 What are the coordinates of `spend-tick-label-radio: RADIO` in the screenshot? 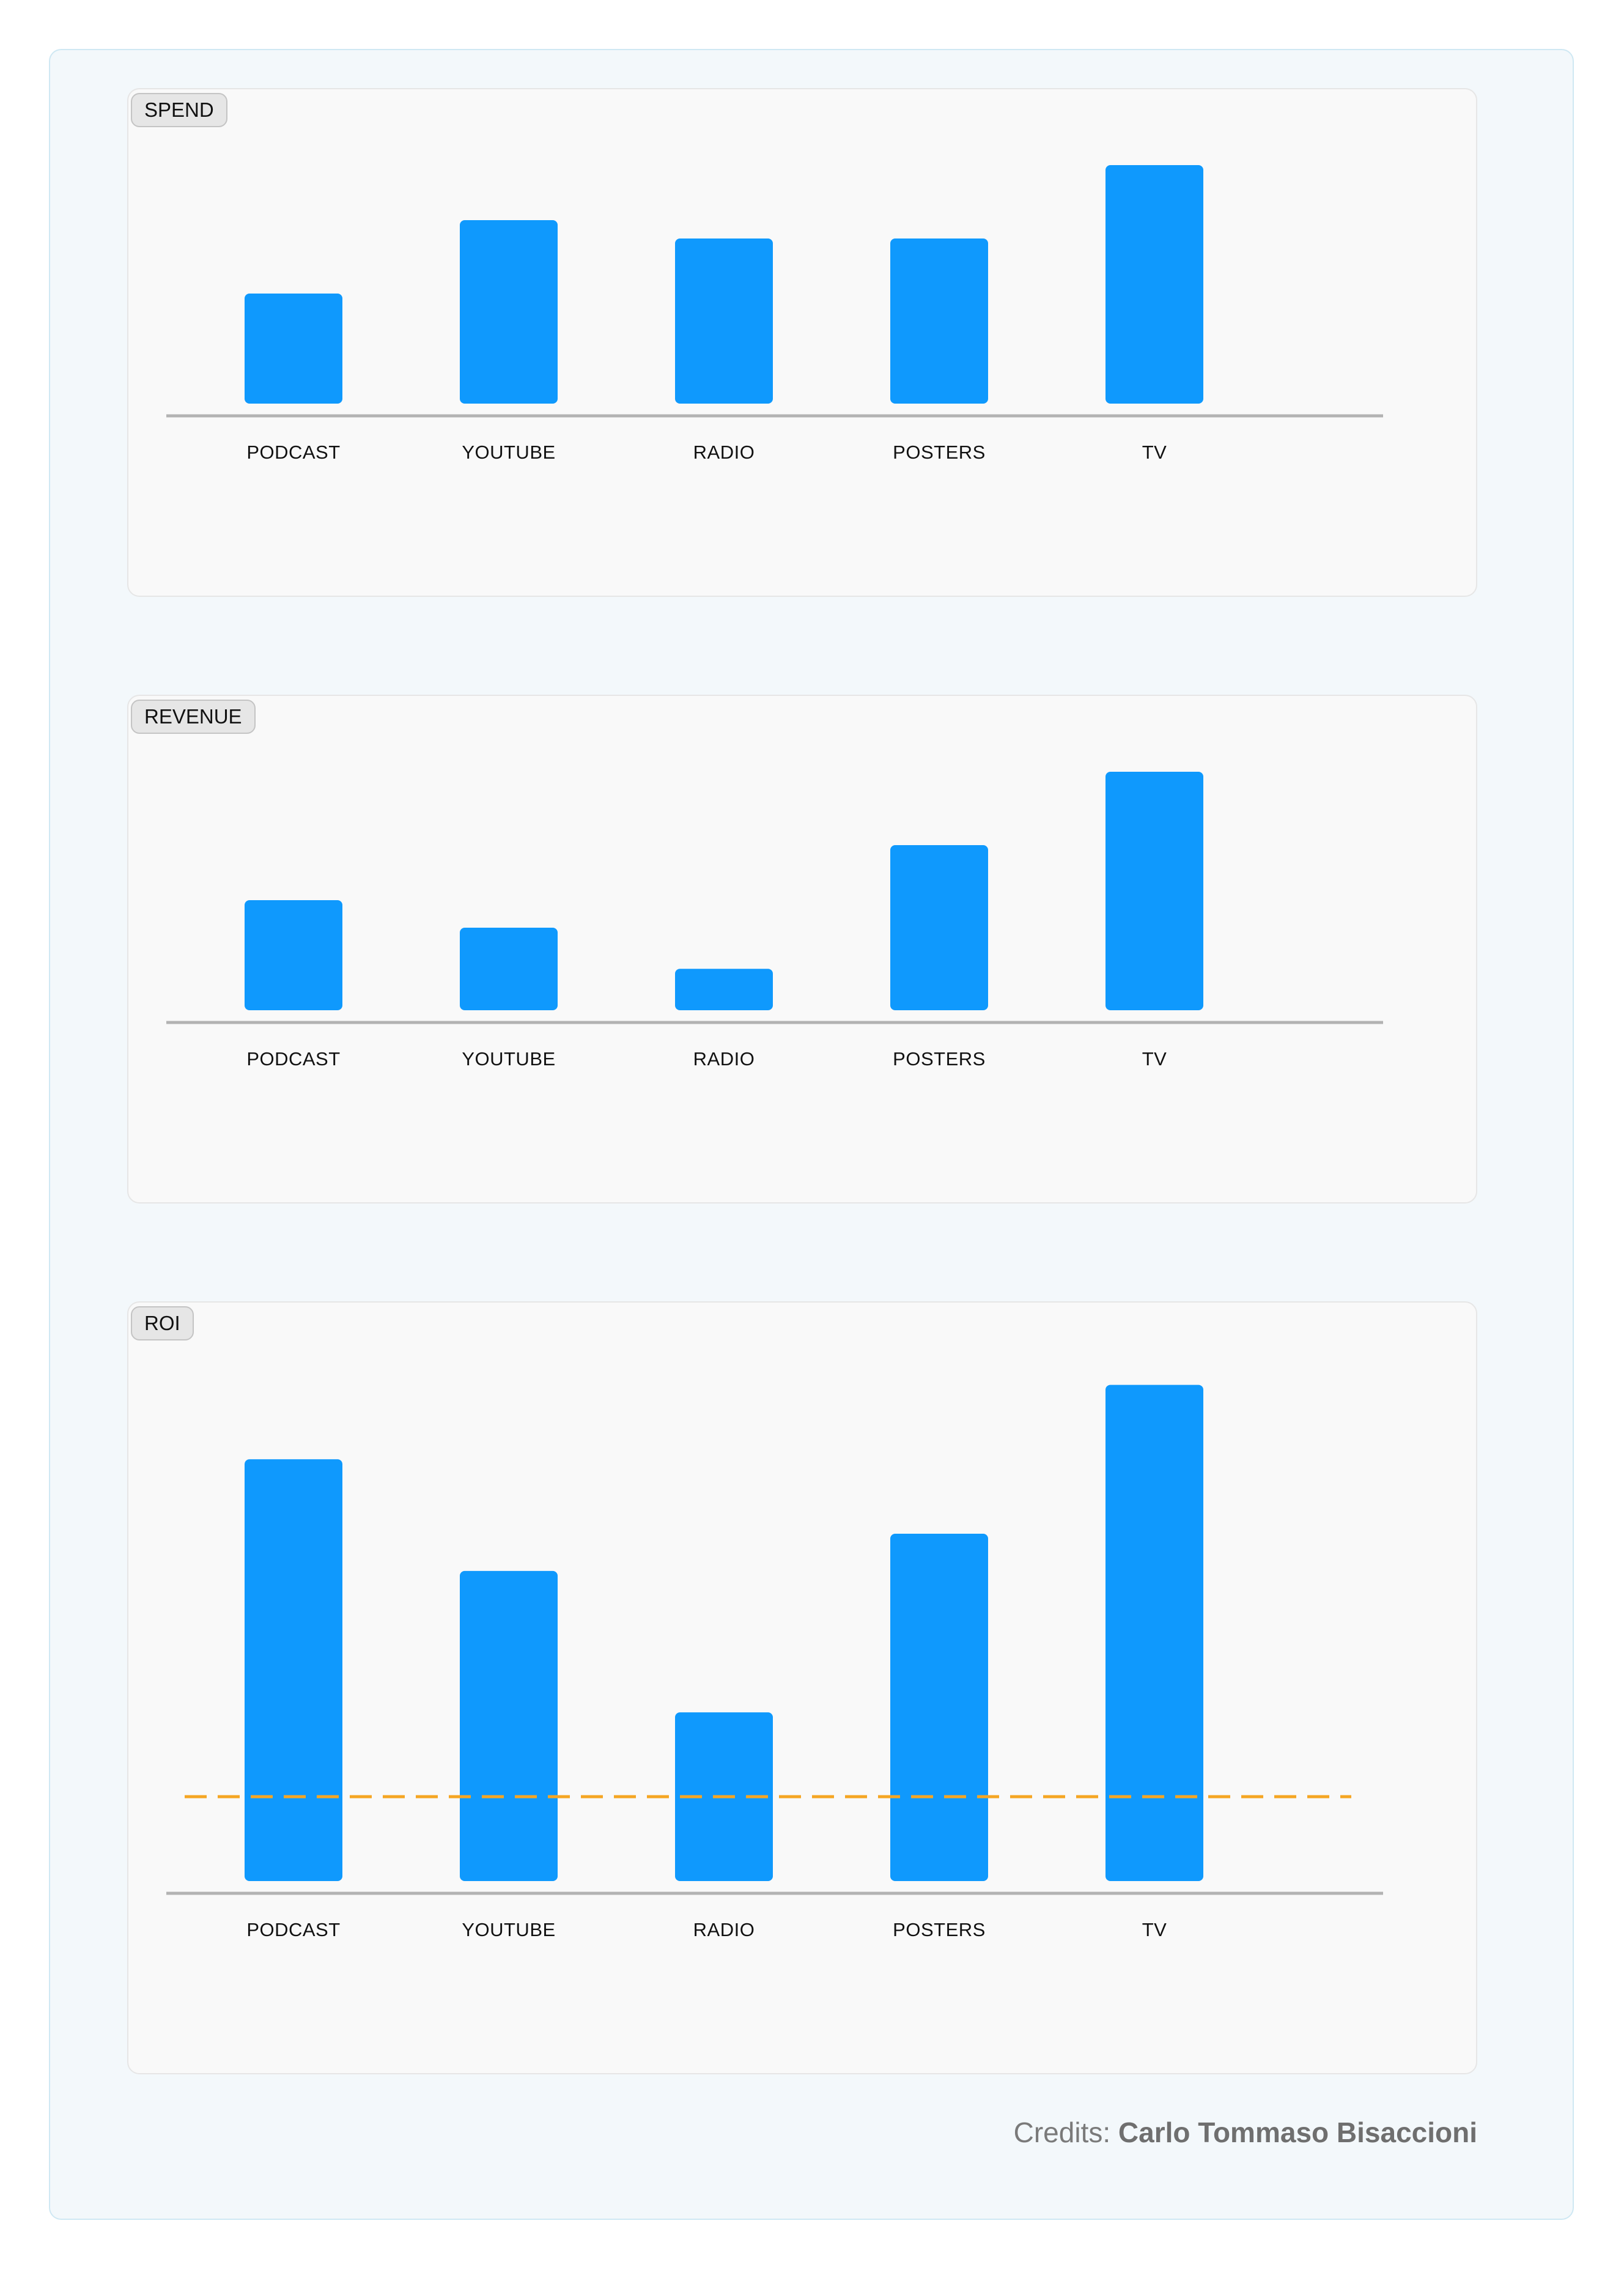 It's located at (724, 452).